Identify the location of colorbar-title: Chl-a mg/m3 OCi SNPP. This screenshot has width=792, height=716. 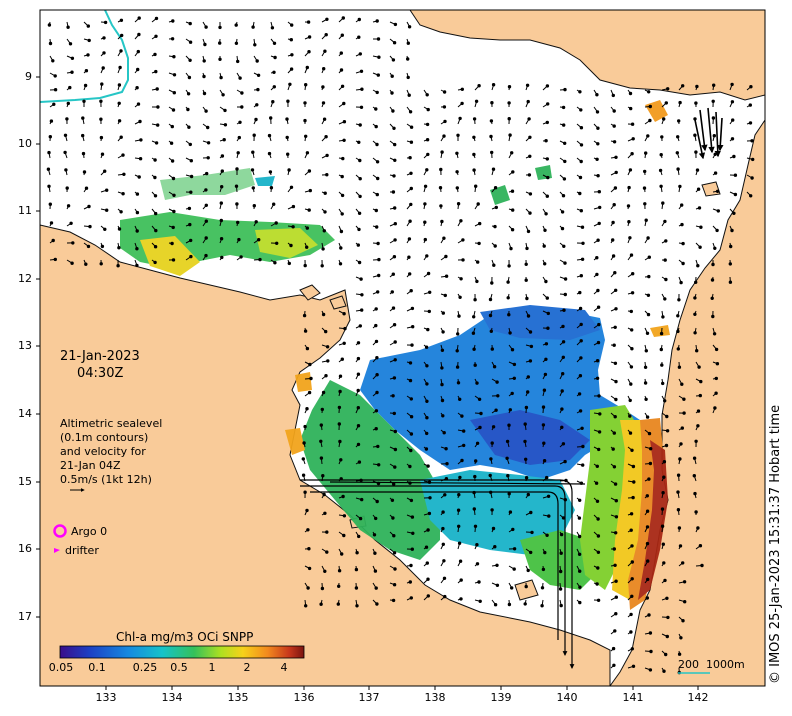
(185, 637).